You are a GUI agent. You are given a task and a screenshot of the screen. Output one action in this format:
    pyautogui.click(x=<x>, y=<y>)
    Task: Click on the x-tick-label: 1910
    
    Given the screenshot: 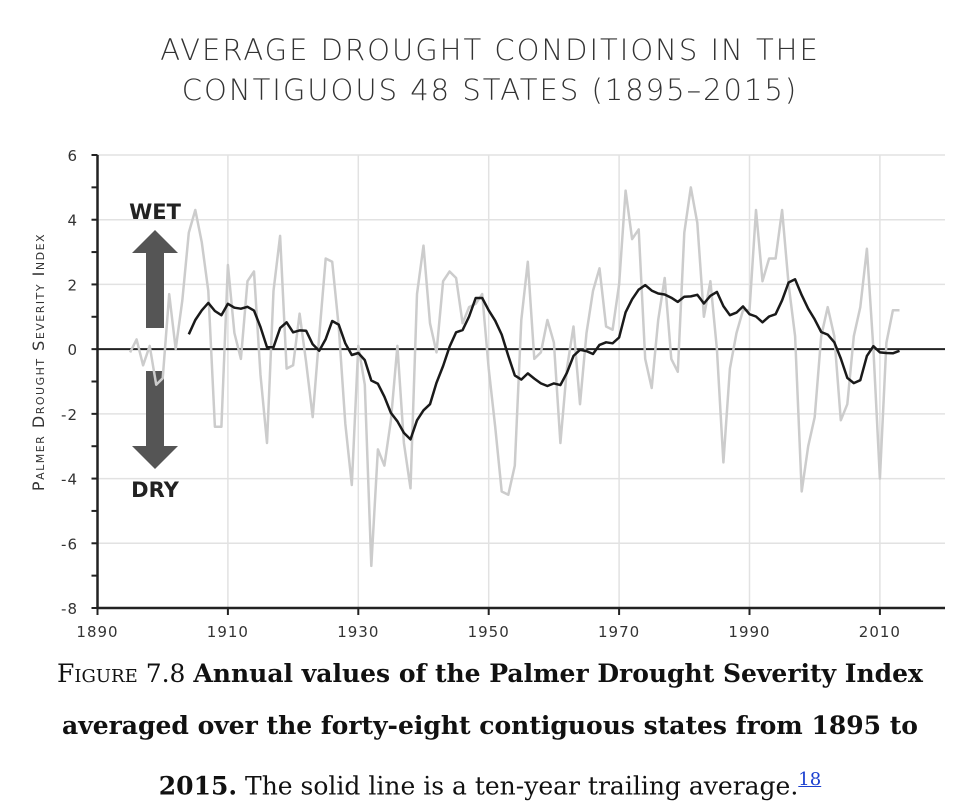 What is the action you would take?
    pyautogui.click(x=228, y=632)
    